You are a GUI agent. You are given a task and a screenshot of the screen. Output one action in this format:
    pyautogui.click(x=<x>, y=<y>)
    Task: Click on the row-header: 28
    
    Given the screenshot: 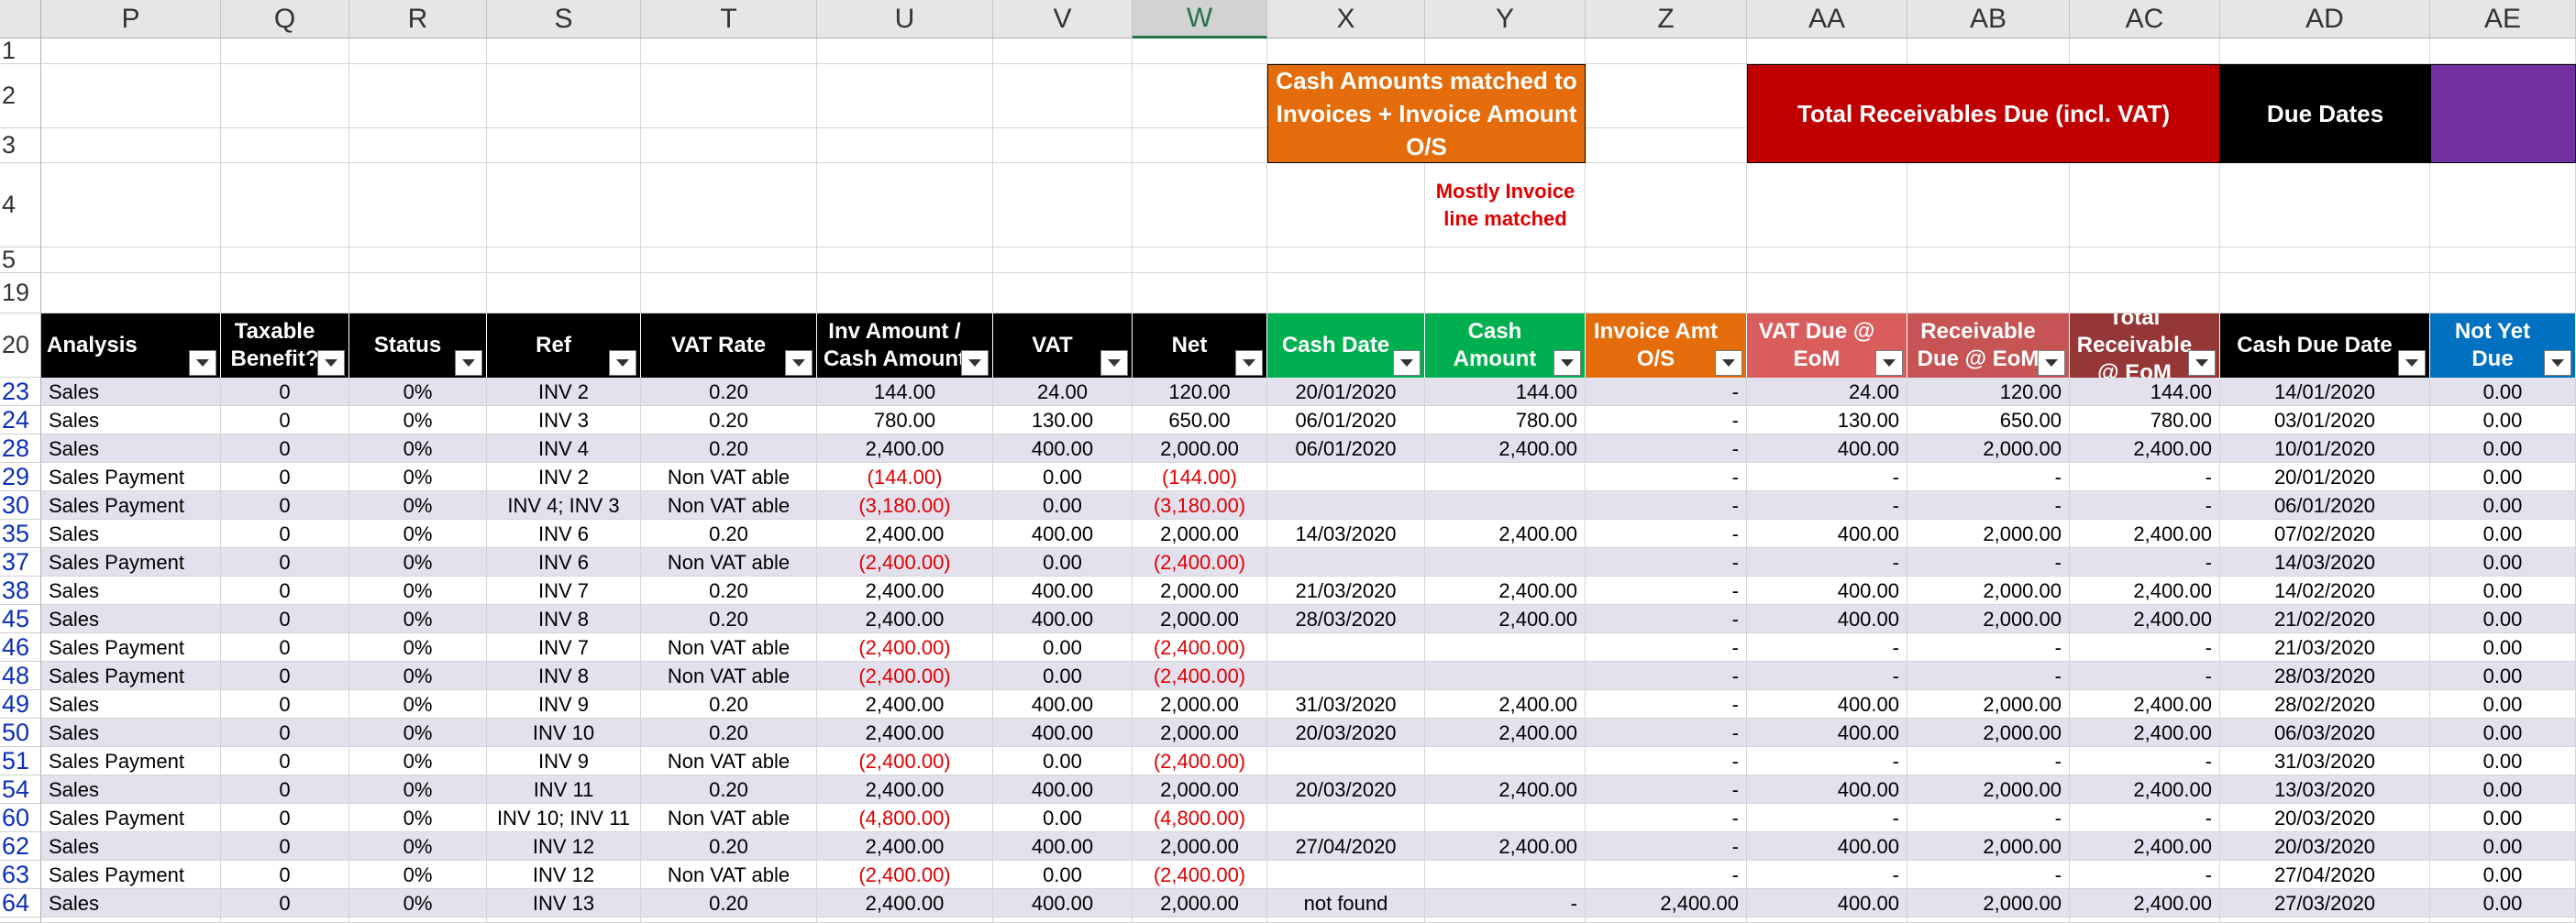 What is the action you would take?
    pyautogui.click(x=20, y=448)
    